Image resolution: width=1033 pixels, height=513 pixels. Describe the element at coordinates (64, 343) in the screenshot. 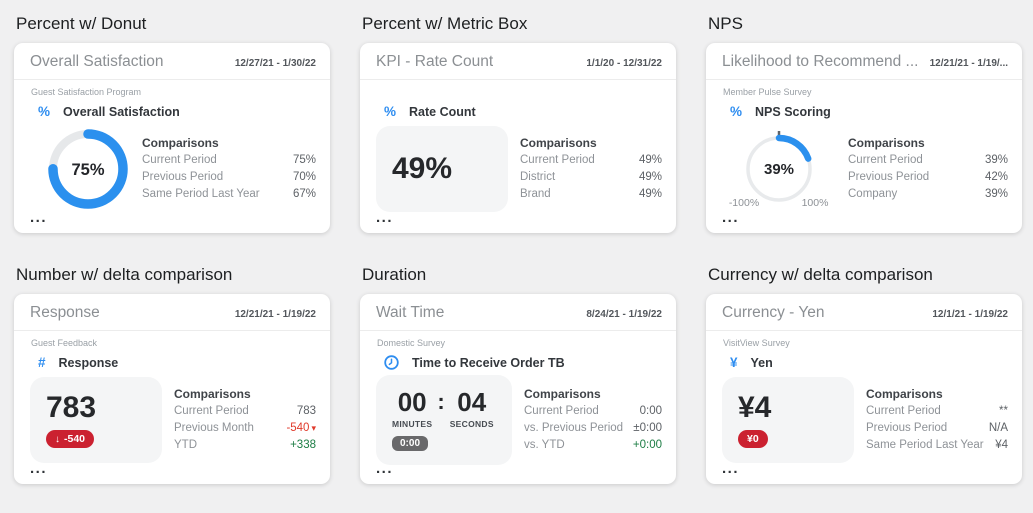

I see `program-name: Guest Feedback` at that location.